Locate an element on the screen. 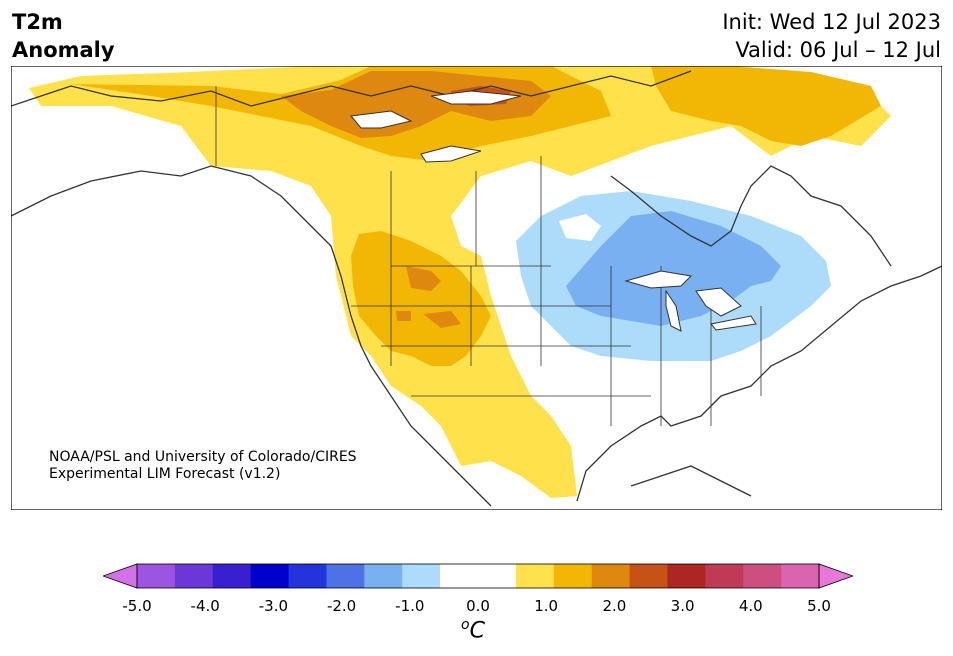 The width and height of the screenshot is (953, 656). great-lakes is located at coordinates (690, 301).